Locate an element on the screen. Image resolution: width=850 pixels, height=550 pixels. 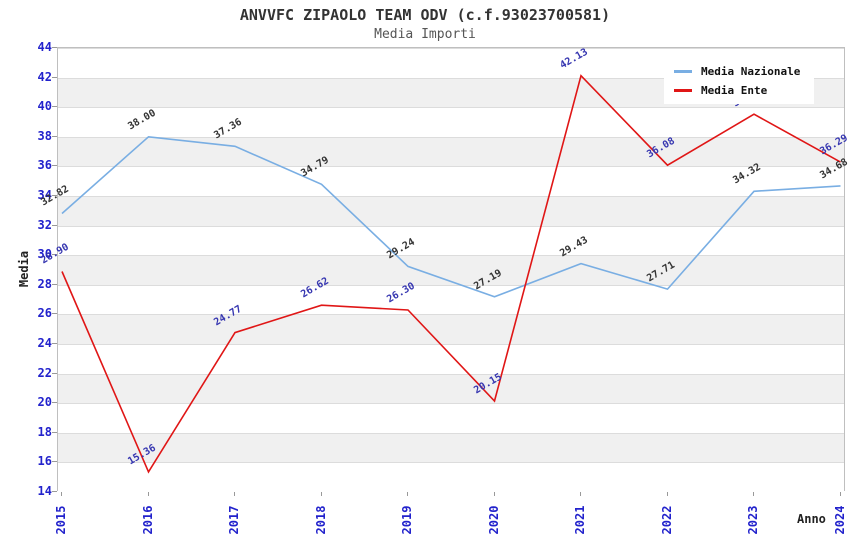
y-tick-label: 20 is located at coordinates (44, 402).